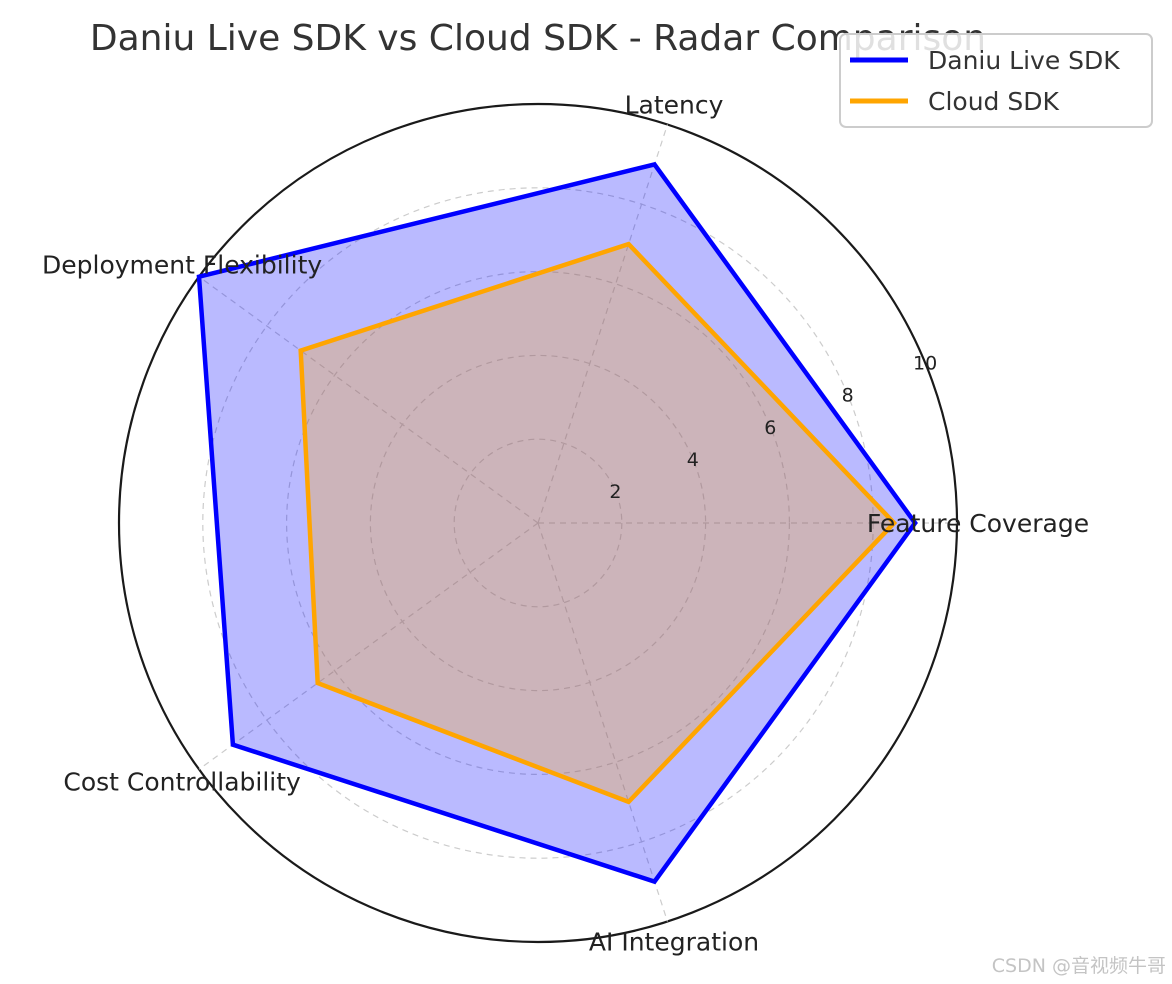  I want to click on axis-label-2: Deployment Flexibility, so click(182, 264).